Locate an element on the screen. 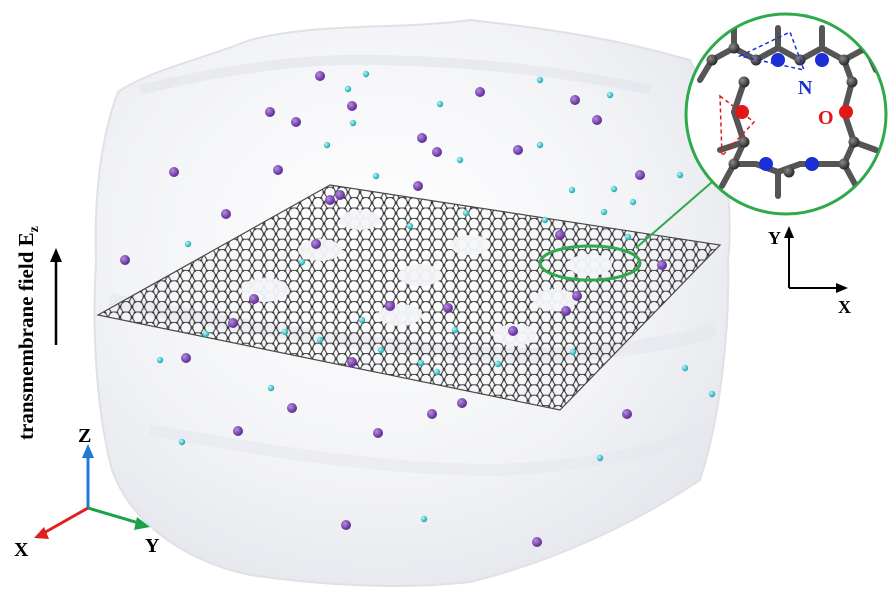 This screenshot has width=892, height=596. axes-3d: Z Y X is located at coordinates (87, 493).